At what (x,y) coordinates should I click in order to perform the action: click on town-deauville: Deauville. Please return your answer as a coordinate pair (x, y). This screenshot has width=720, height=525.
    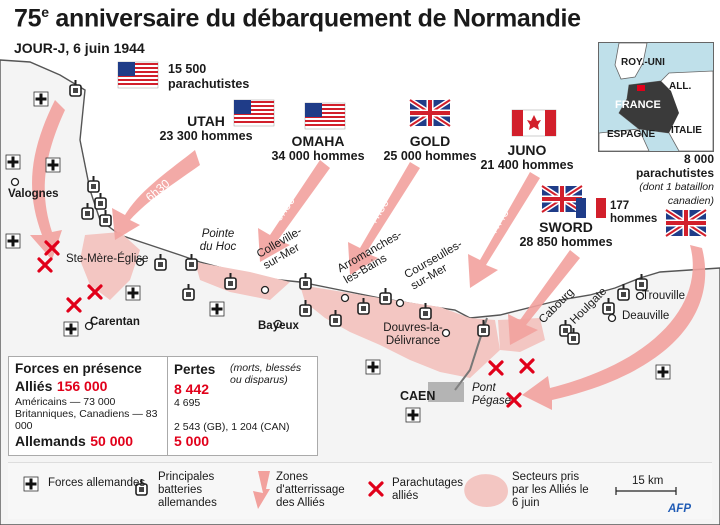
    Looking at the image, I should click on (646, 316).